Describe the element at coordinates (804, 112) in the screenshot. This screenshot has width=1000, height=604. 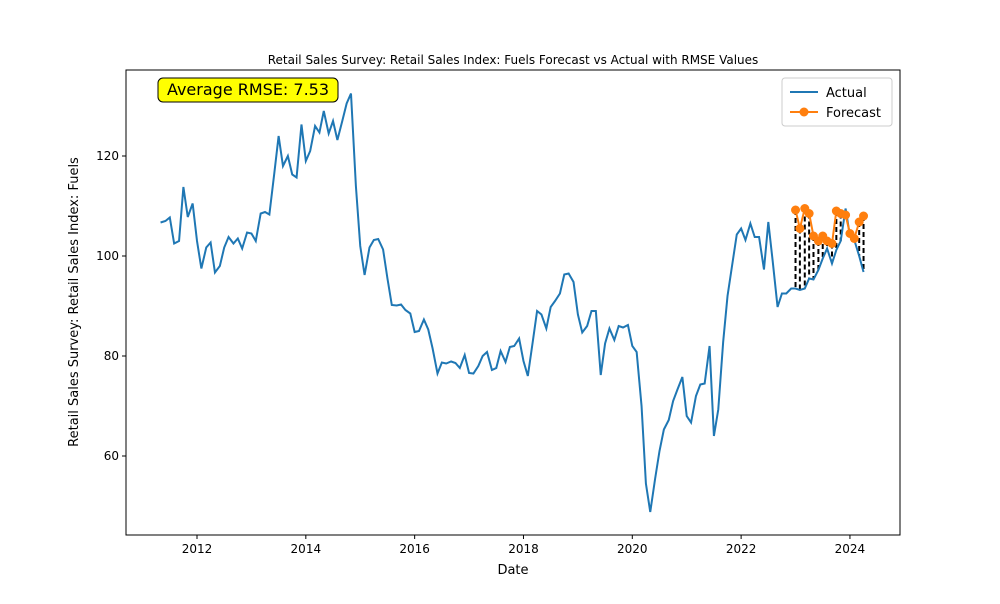
I see `legend-marker` at that location.